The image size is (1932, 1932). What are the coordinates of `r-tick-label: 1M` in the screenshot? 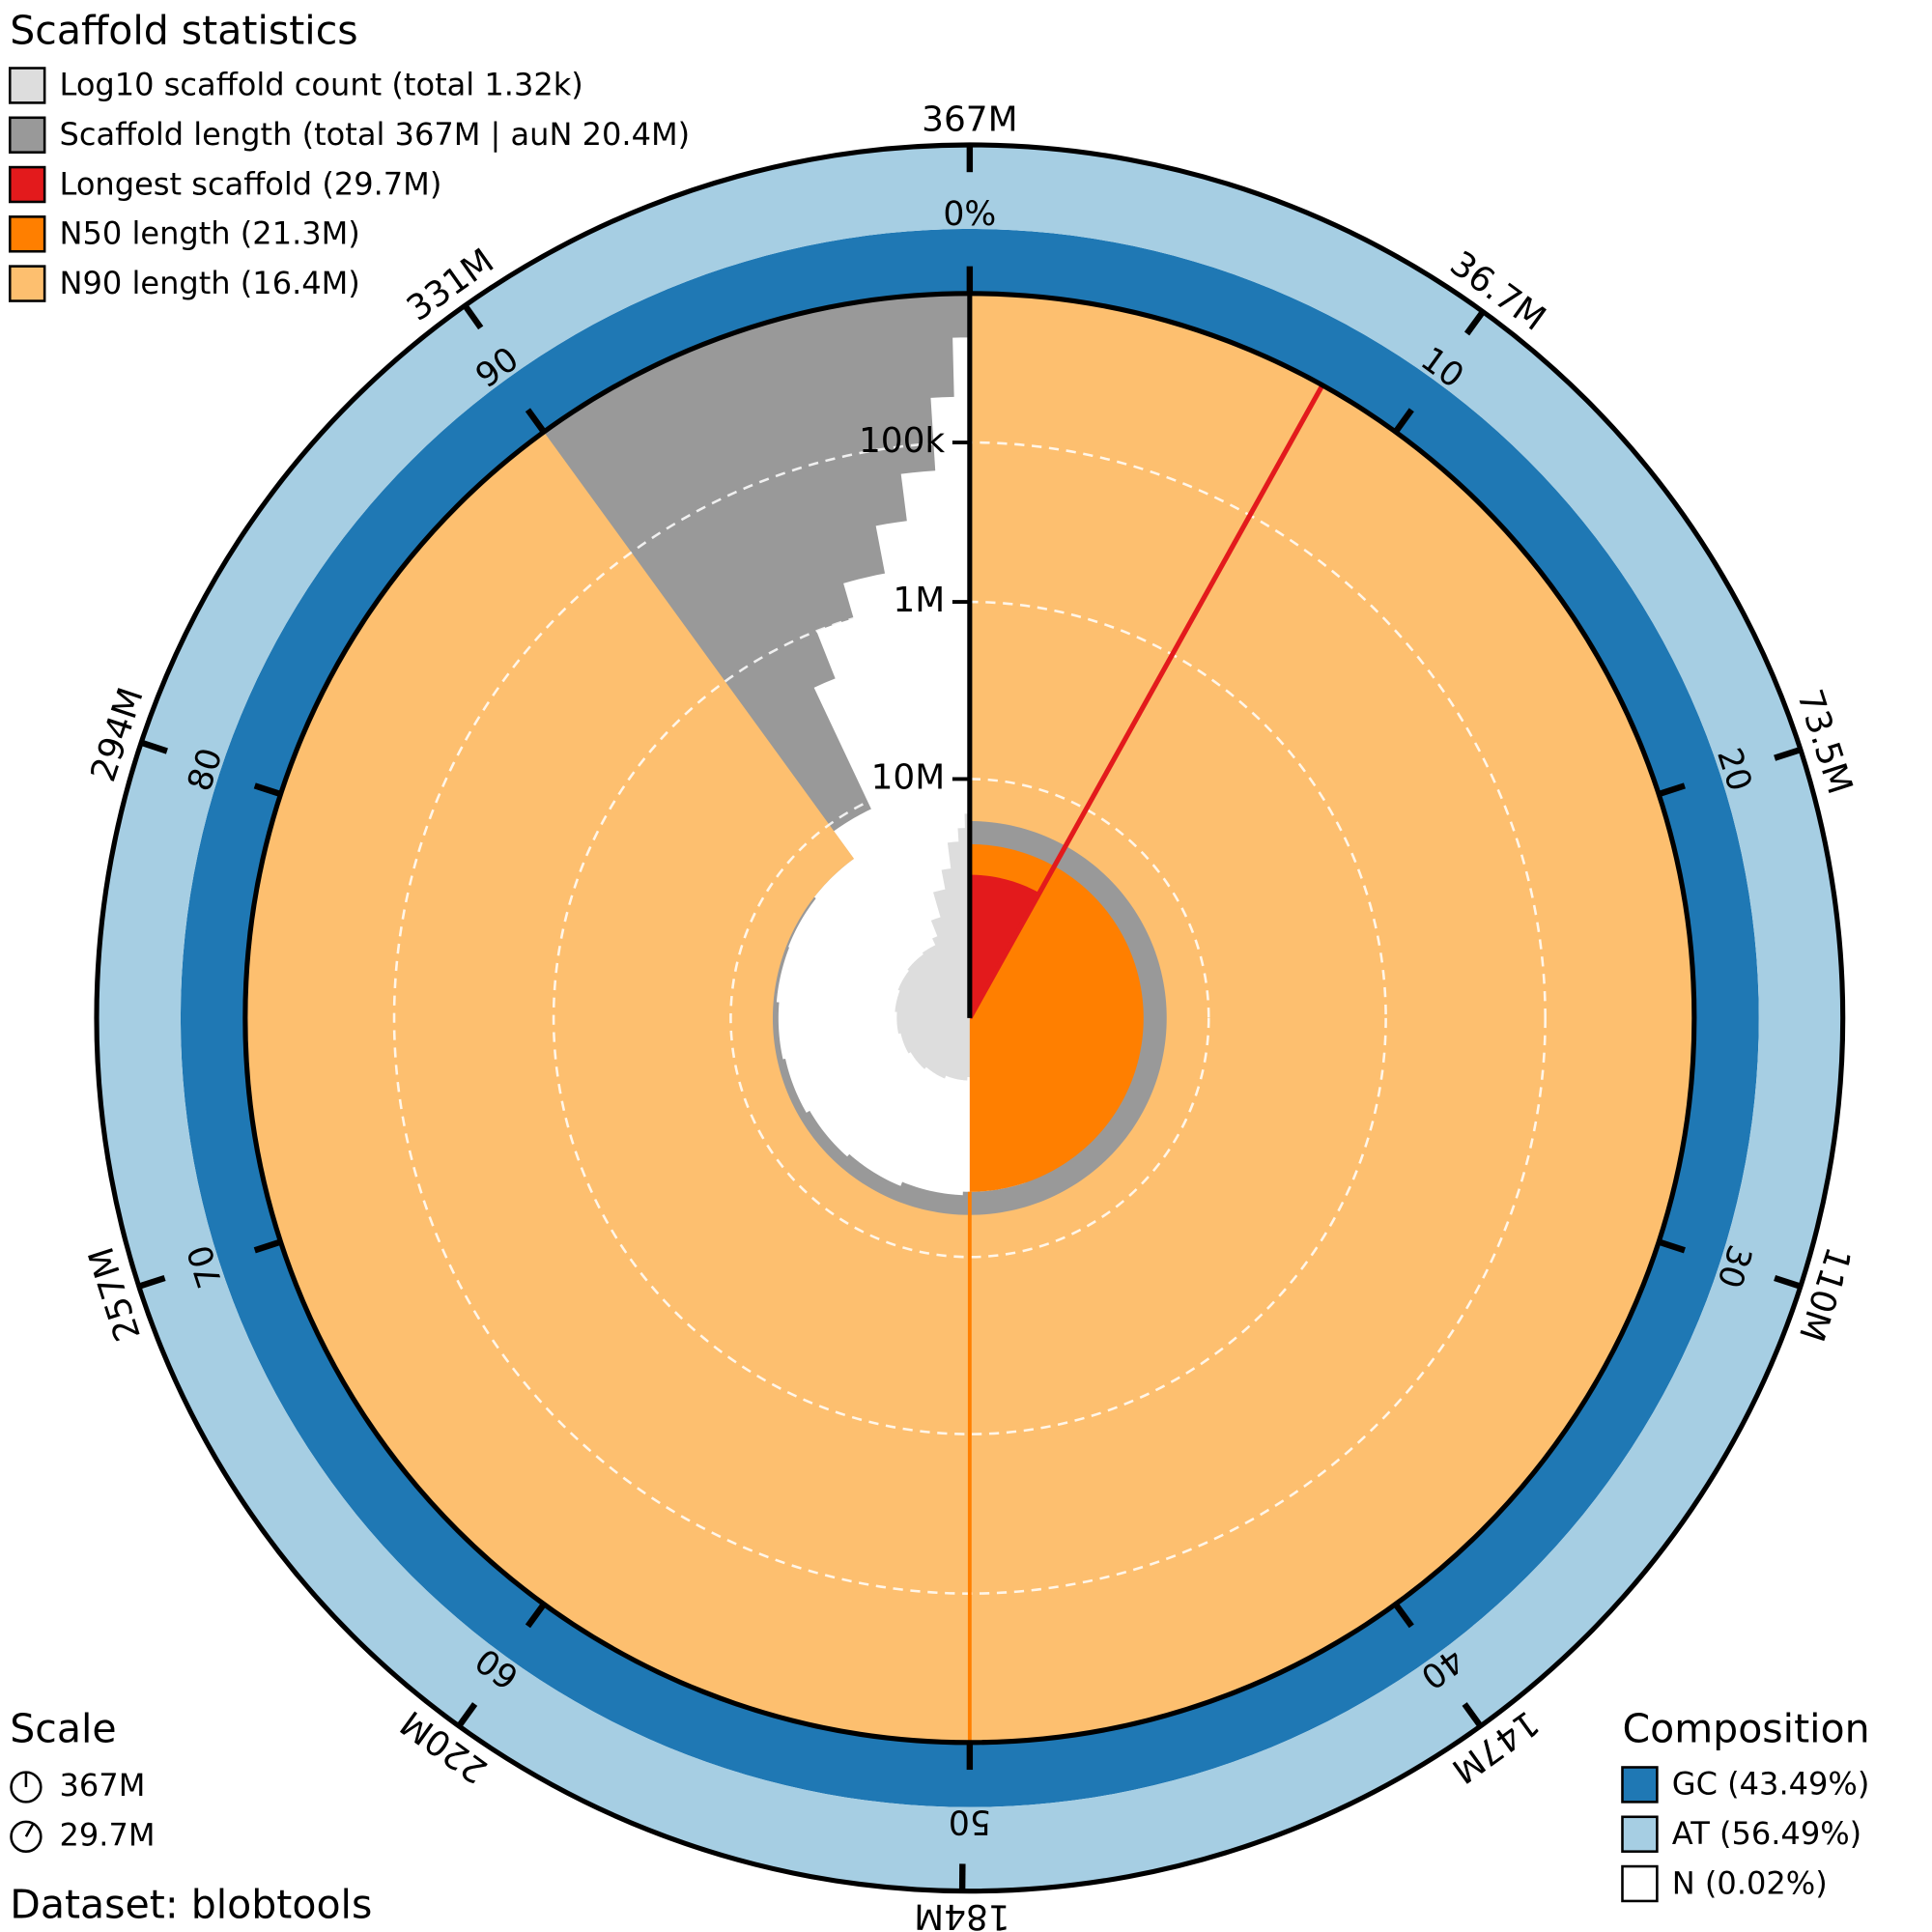 It's located at (919, 600).